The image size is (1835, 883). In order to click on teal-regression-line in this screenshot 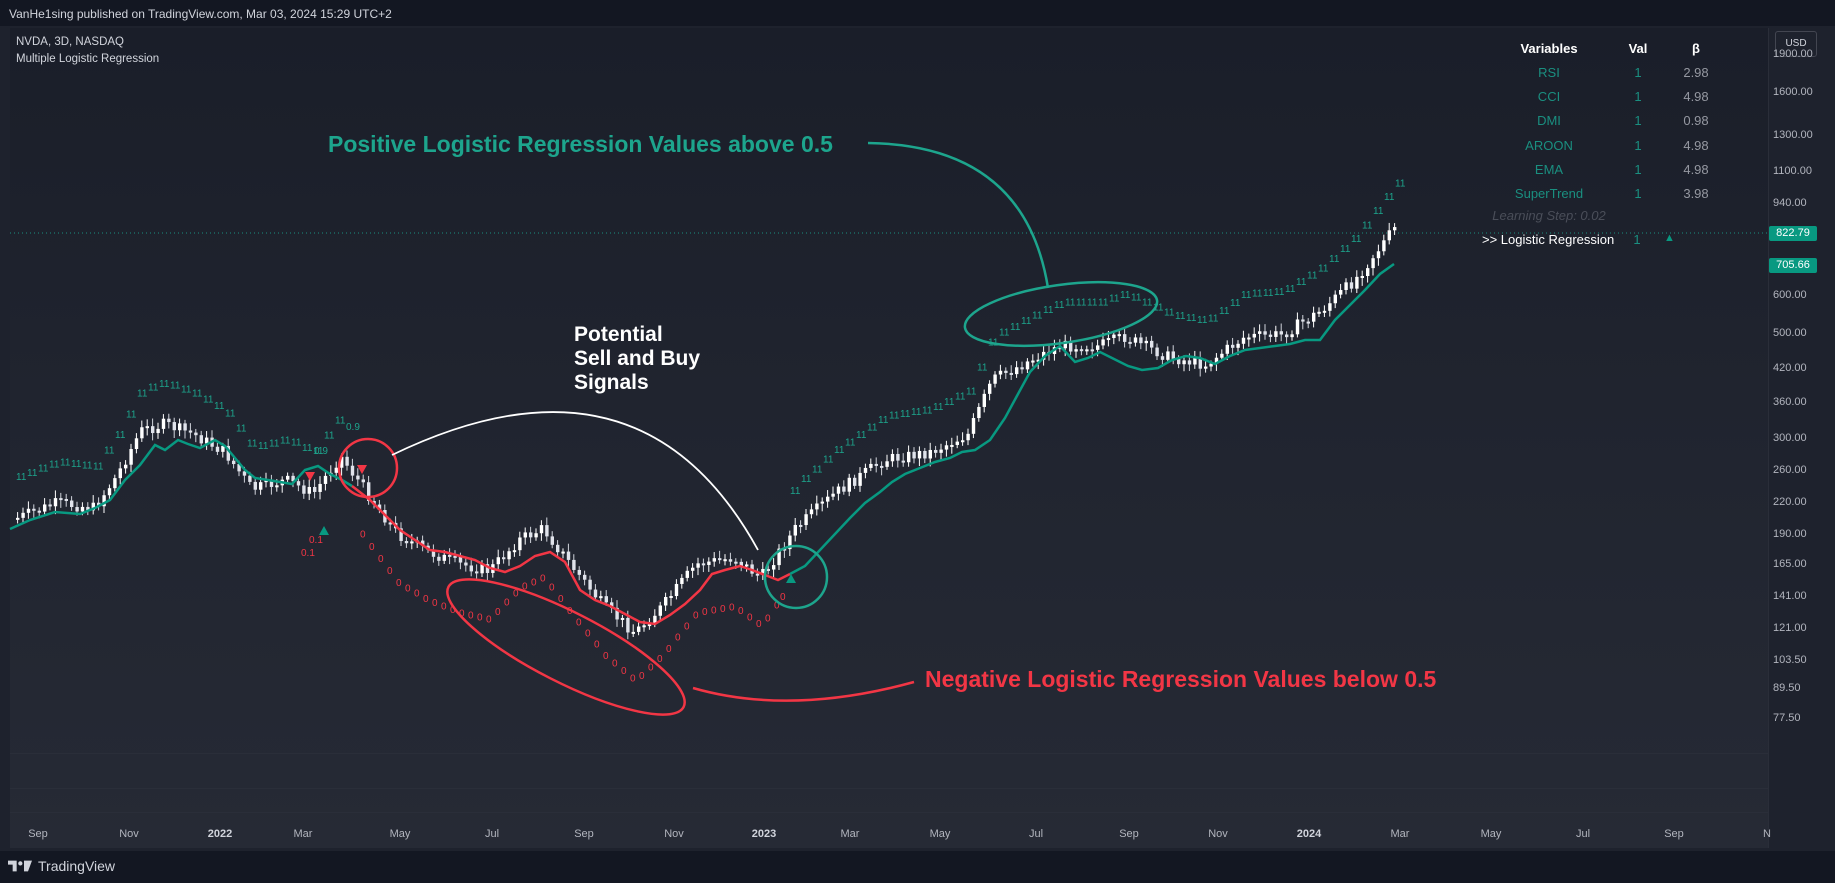, I will do `click(181, 484)`.